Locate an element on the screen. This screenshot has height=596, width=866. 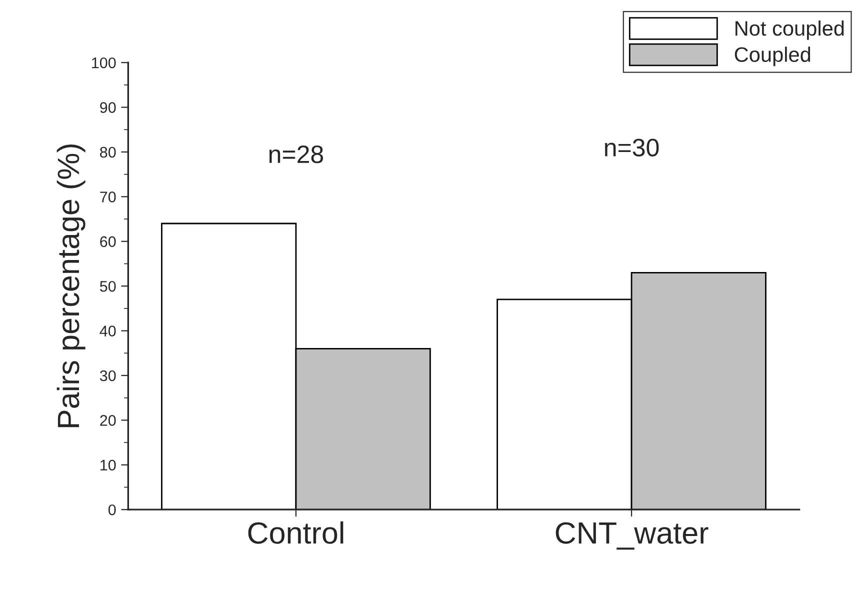
y-tick-label: 0 is located at coordinates (112, 510).